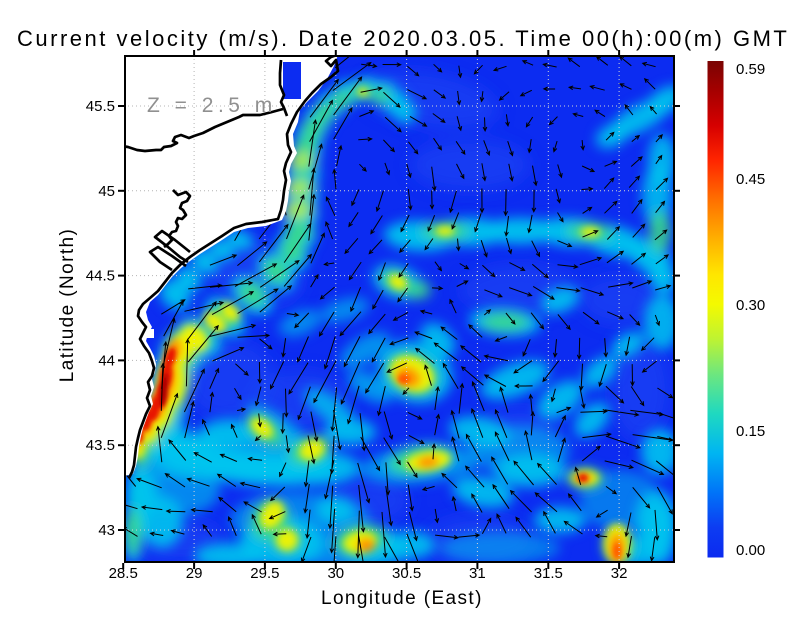 The image size is (800, 618). Describe the element at coordinates (100, 445) in the screenshot. I see `svg-text: 43.5` at that location.